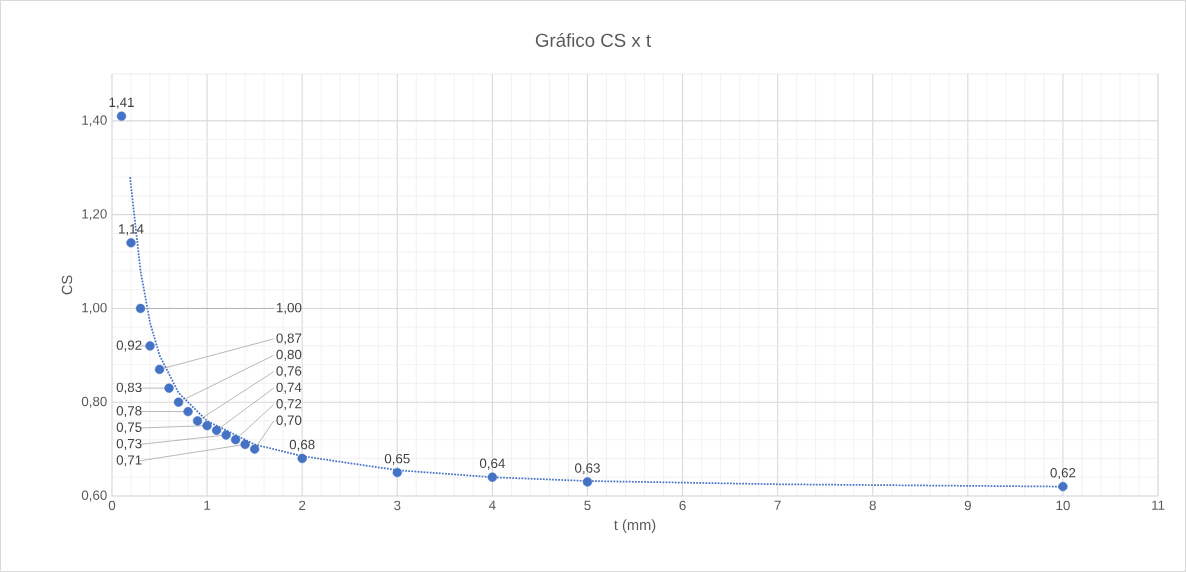 The height and width of the screenshot is (572, 1186). I want to click on y-tick-label: 1,00, so click(94, 308).